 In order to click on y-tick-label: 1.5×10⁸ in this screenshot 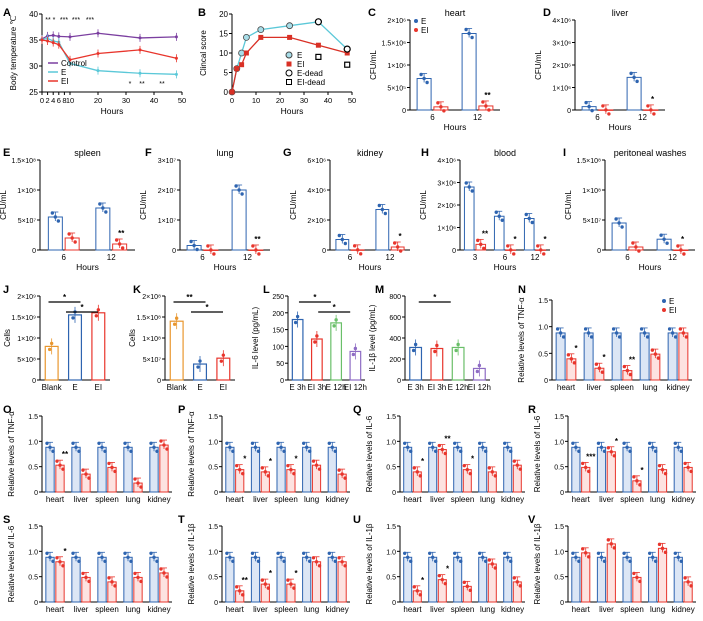, I will do `click(588, 161)`.